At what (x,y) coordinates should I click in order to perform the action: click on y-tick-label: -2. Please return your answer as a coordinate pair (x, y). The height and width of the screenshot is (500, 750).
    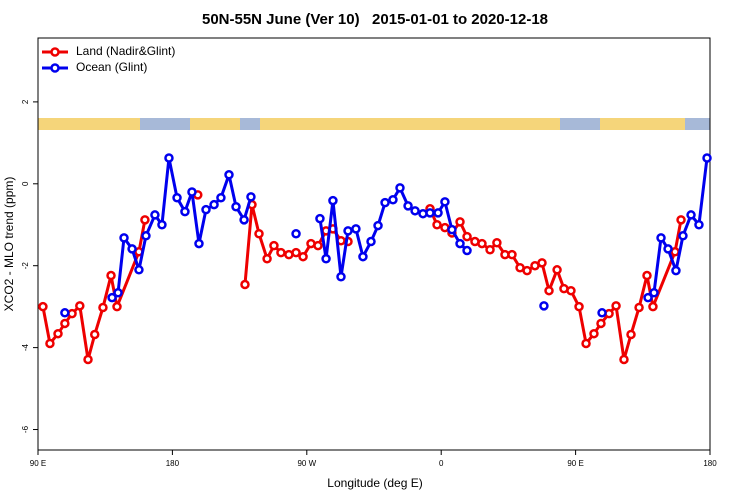
    Looking at the image, I should click on (25, 266).